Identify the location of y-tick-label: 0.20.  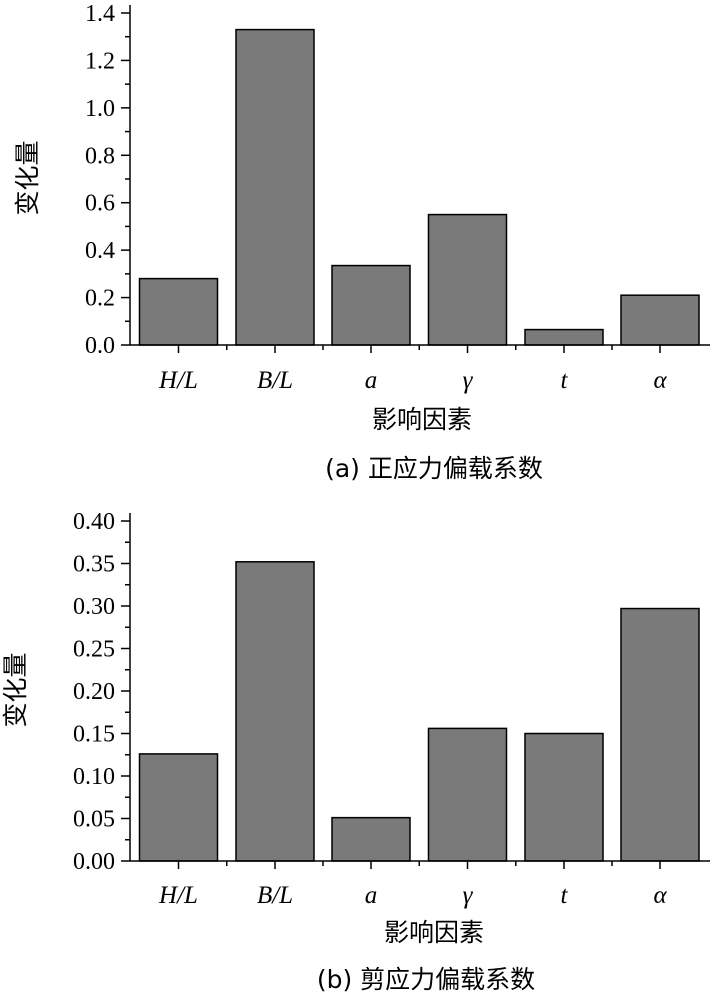
(94, 692).